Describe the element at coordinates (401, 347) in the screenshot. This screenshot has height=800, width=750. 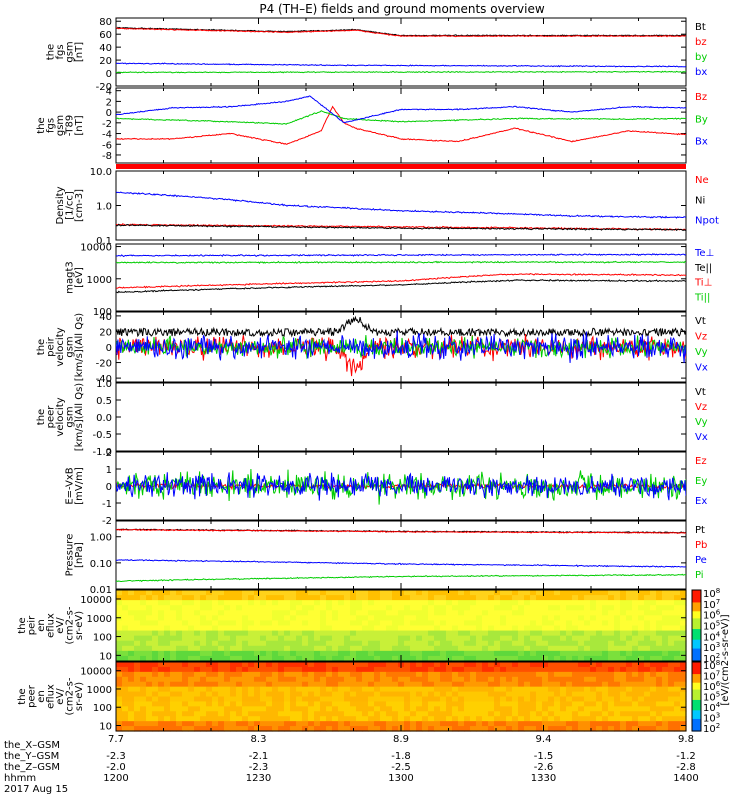
I see `series-line-Vx` at that location.